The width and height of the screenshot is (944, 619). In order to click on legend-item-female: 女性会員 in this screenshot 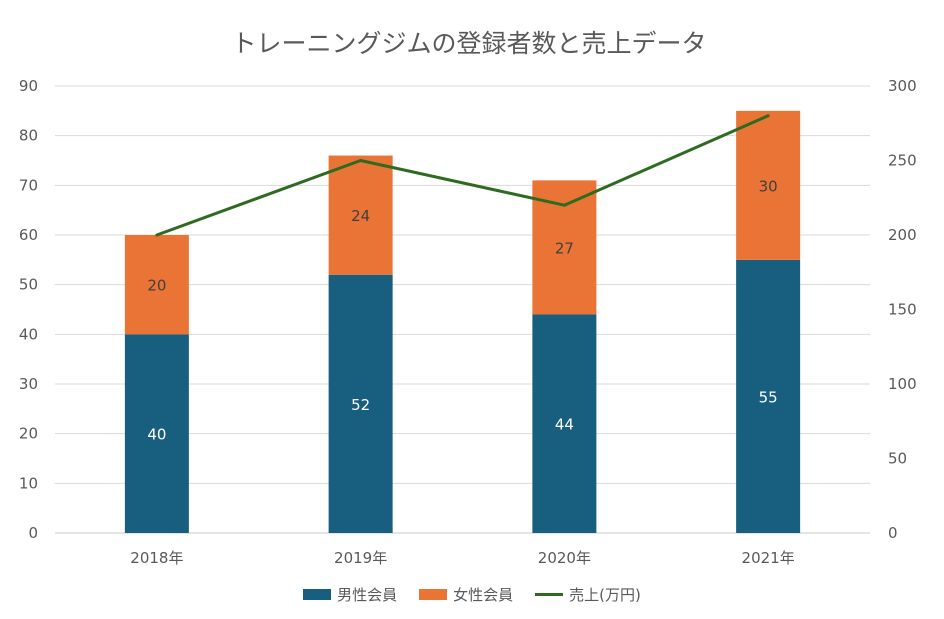, I will do `click(466, 594)`.